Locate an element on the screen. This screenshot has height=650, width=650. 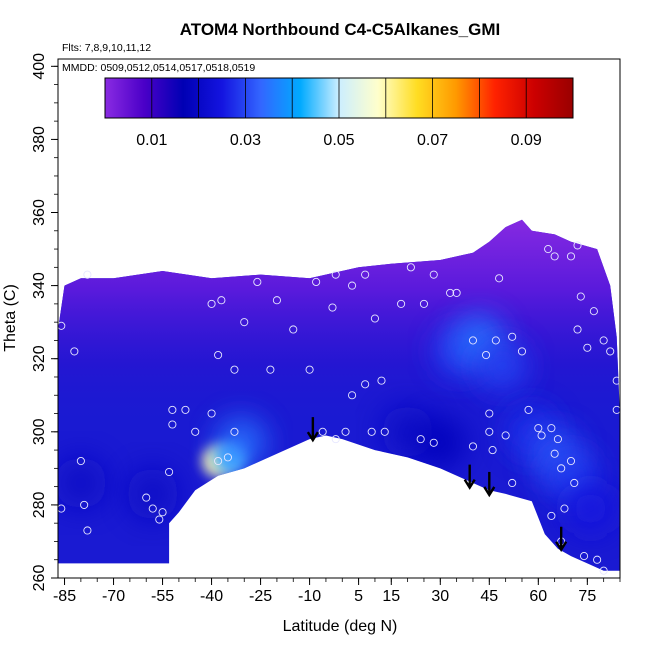
x-tick-label: -85 is located at coordinates (64, 596).